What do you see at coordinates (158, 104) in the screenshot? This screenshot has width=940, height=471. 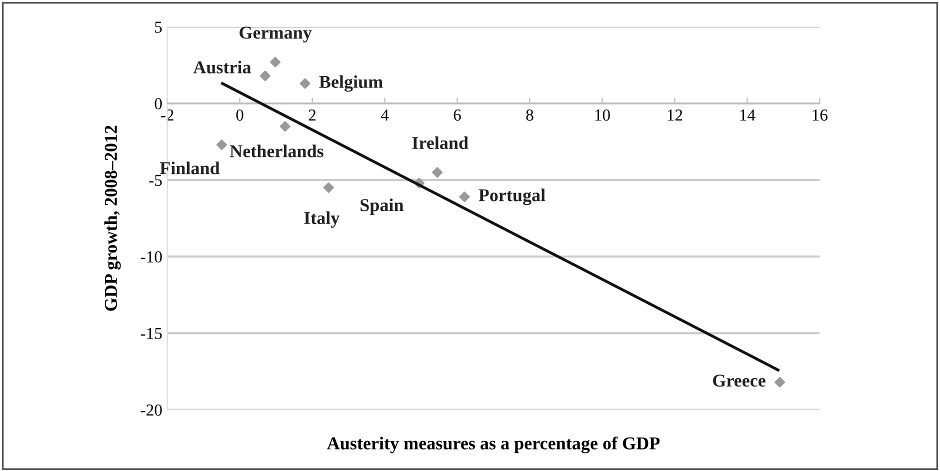 I see `y-tick-label: 0` at bounding box center [158, 104].